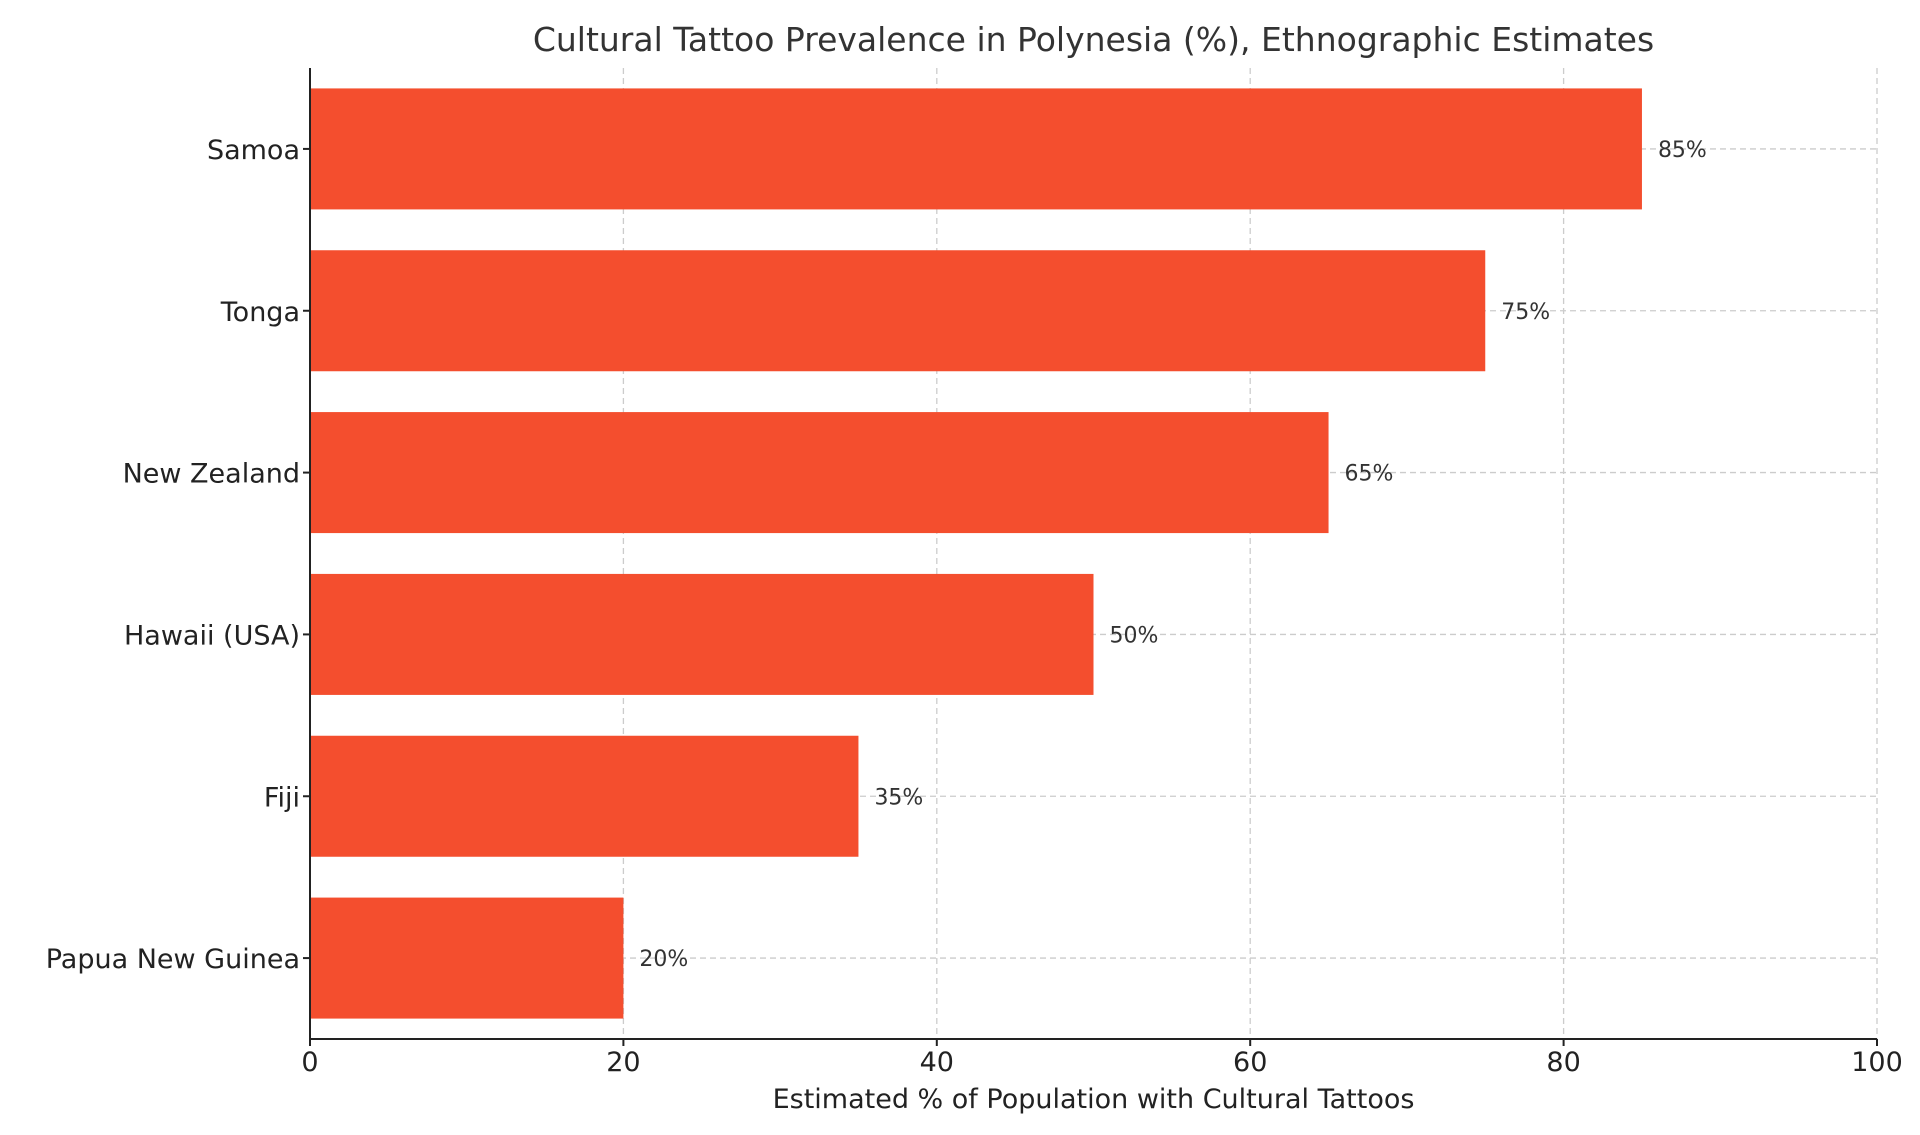 The width and height of the screenshot is (1920, 1135). What do you see at coordinates (253, 150) in the screenshot?
I see `category-label-0: Samoa` at bounding box center [253, 150].